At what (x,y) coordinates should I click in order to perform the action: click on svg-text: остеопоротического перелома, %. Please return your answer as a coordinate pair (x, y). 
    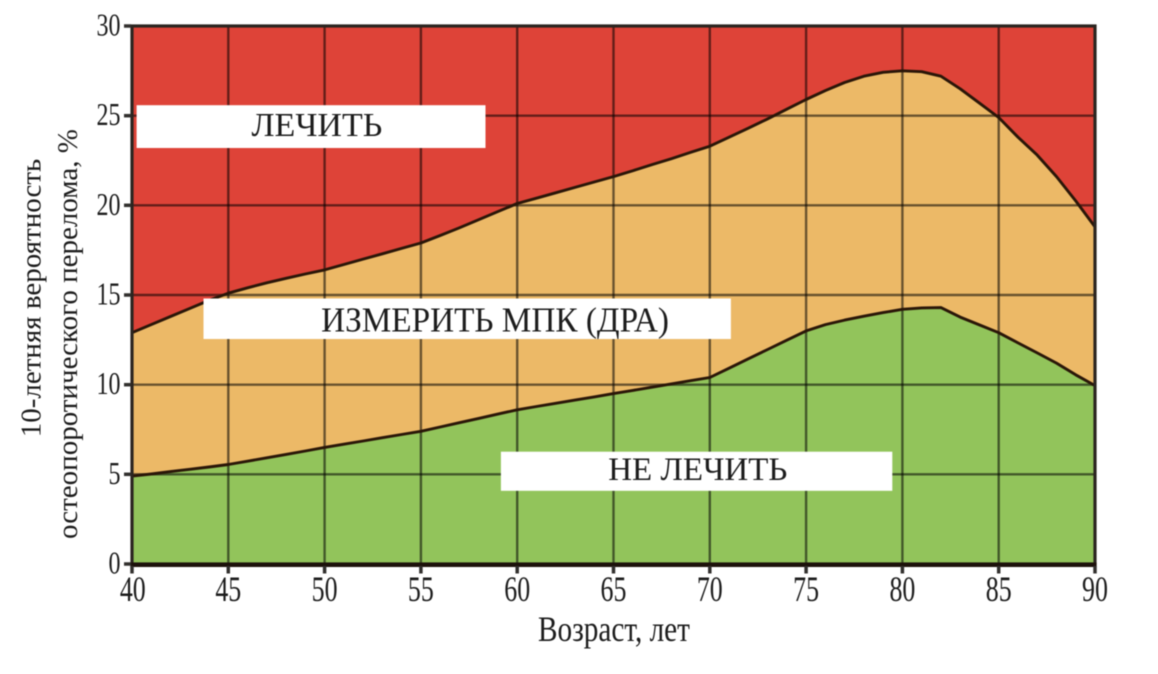
    Looking at the image, I should click on (68, 334).